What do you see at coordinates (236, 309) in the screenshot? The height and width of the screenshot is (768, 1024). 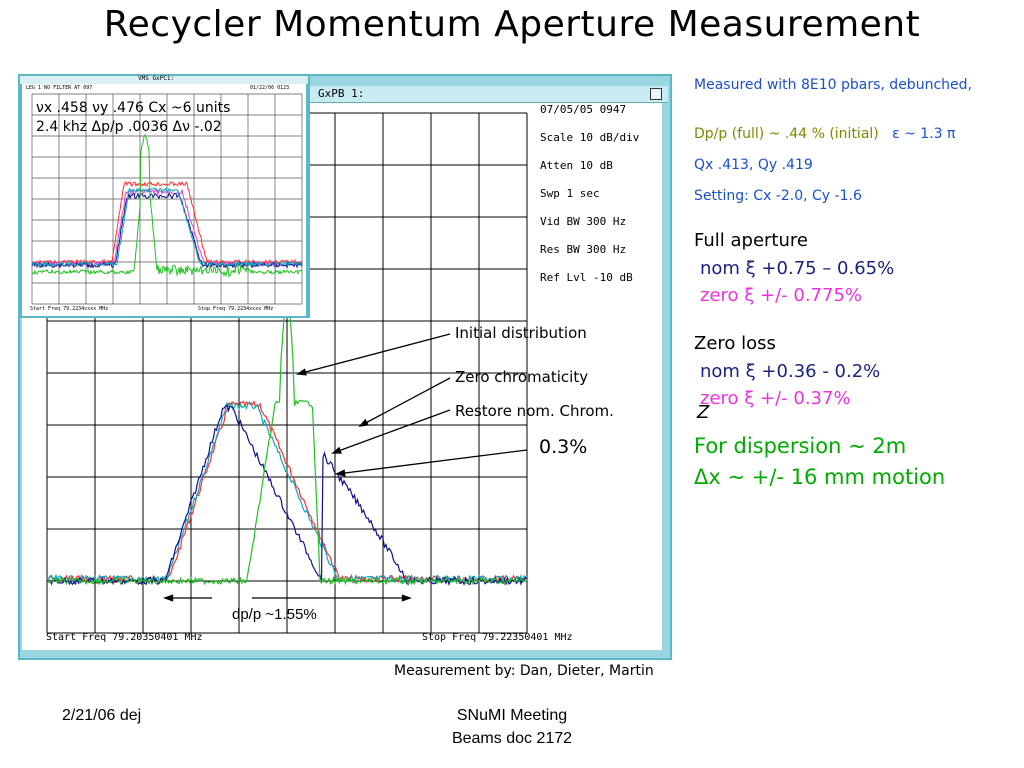 I see `inset-stop-freq: Stop Freq 79.2234xxxx MHz` at bounding box center [236, 309].